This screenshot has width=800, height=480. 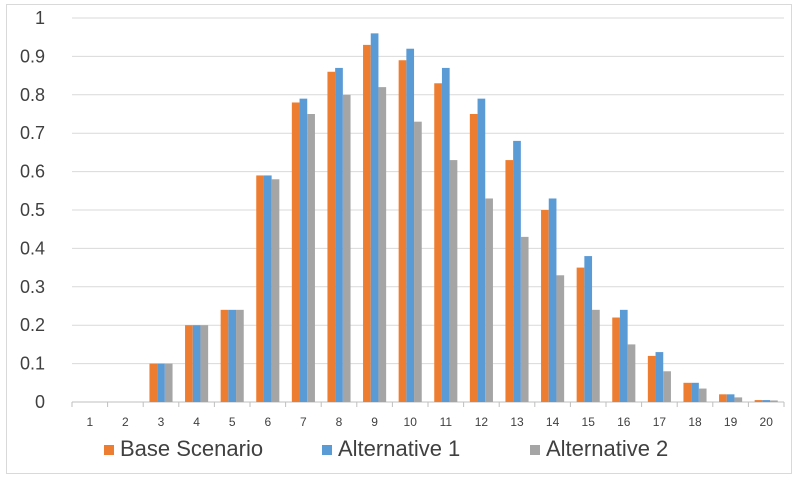 I want to click on y-tick-label: 0.7, so click(x=32, y=133).